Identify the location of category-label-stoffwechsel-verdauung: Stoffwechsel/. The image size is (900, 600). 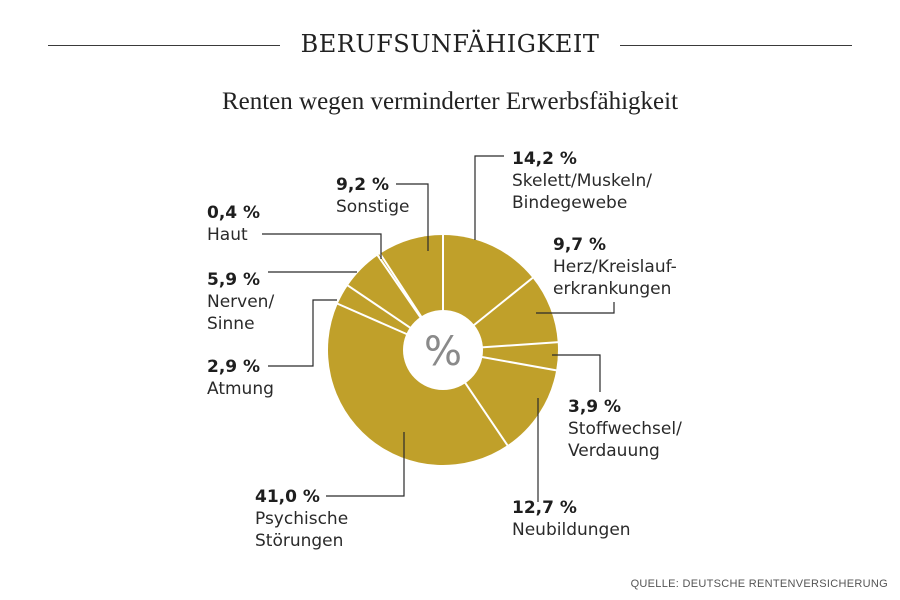
(625, 429).